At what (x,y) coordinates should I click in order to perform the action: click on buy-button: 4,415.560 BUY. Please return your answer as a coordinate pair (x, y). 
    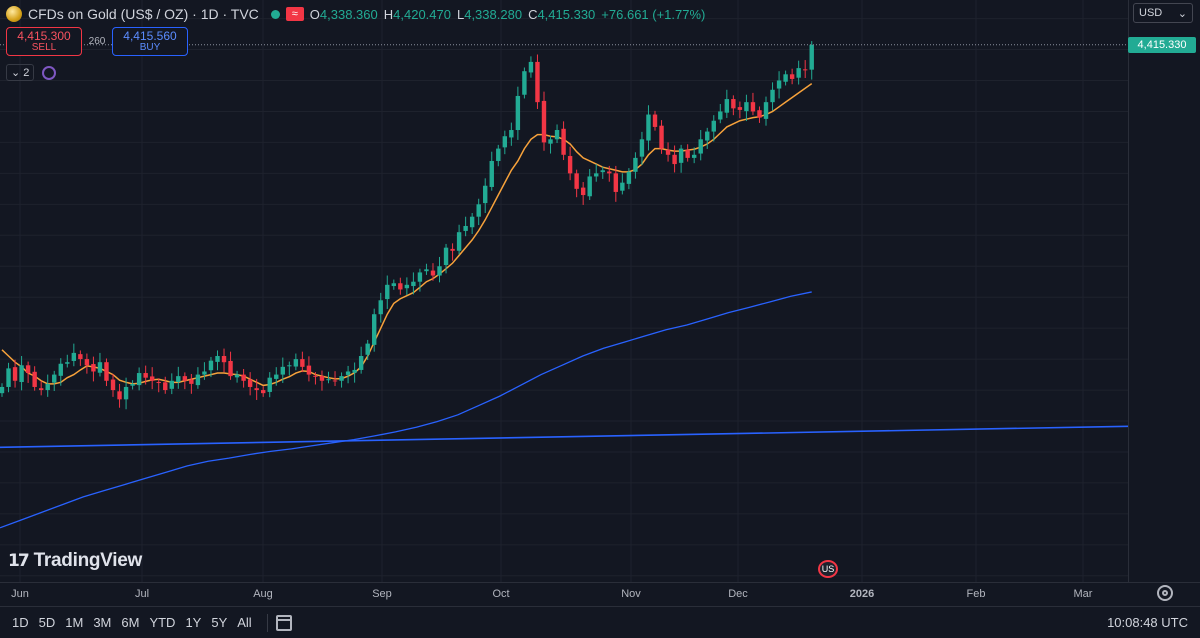
    Looking at the image, I should click on (150, 41).